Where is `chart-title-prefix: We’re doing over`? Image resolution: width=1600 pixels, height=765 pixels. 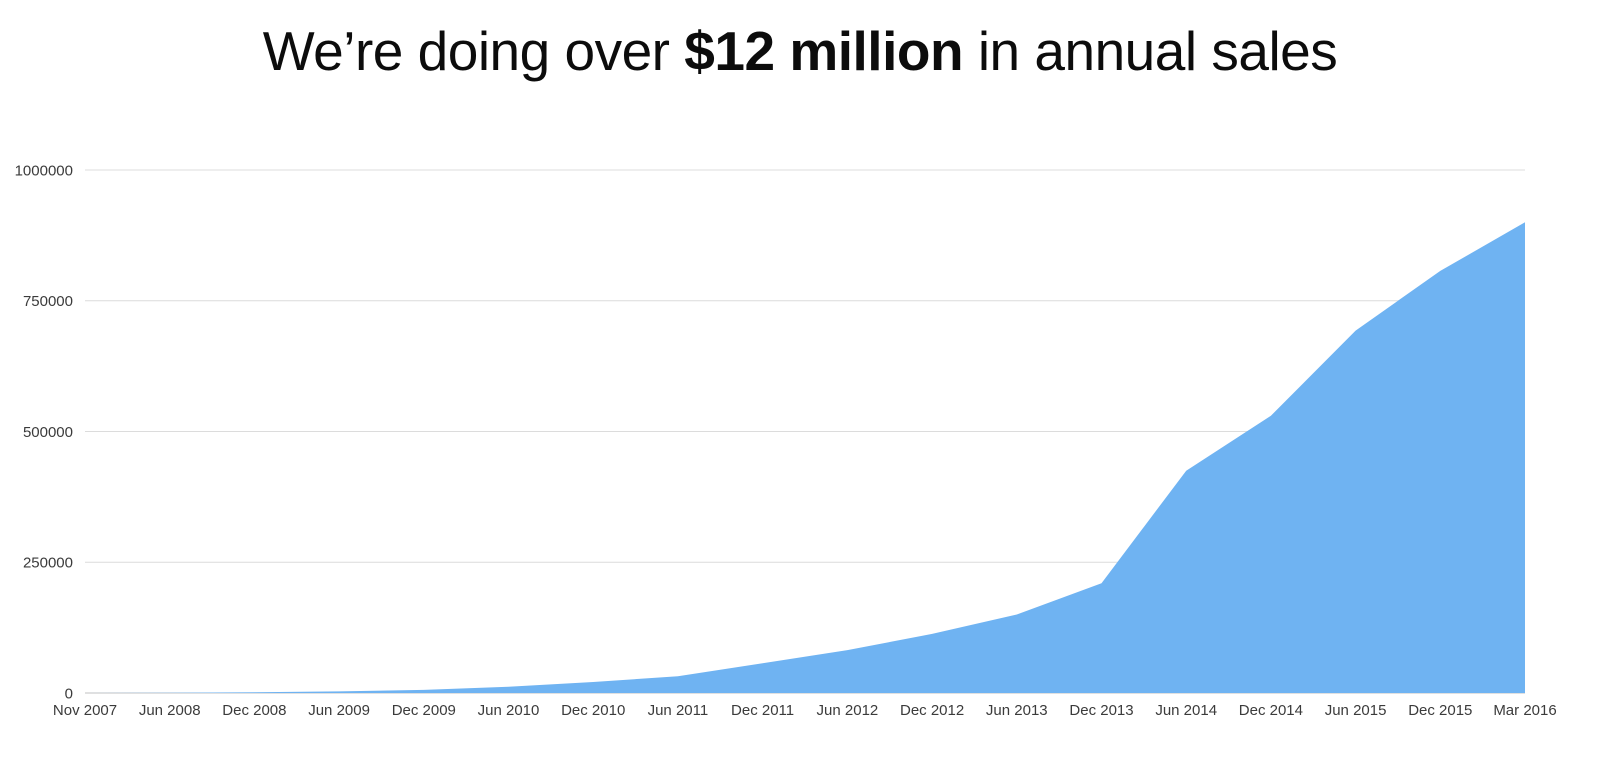 chart-title-prefix: We’re doing over is located at coordinates (473, 51).